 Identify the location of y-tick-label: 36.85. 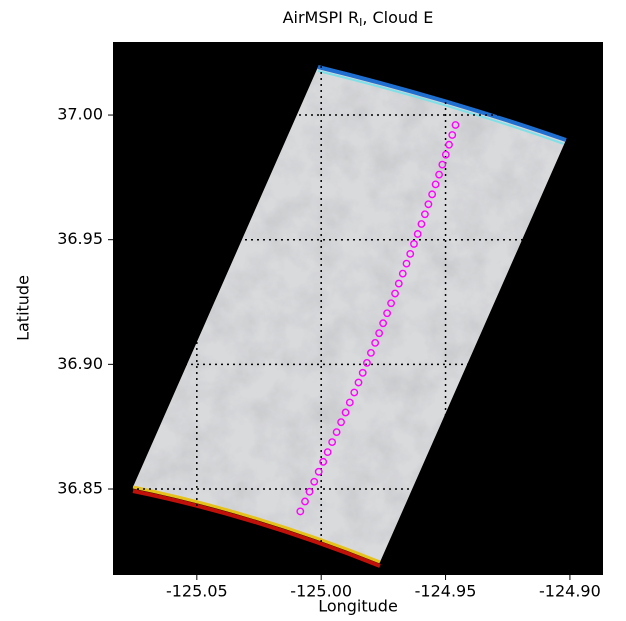
(80, 487).